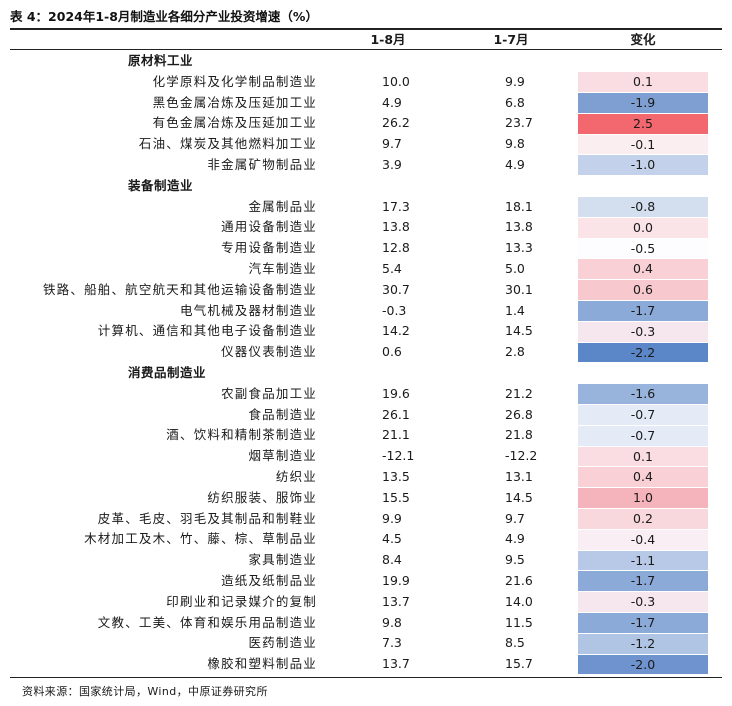 The image size is (732, 706). I want to click on change-cell: 0.6, so click(643, 290).